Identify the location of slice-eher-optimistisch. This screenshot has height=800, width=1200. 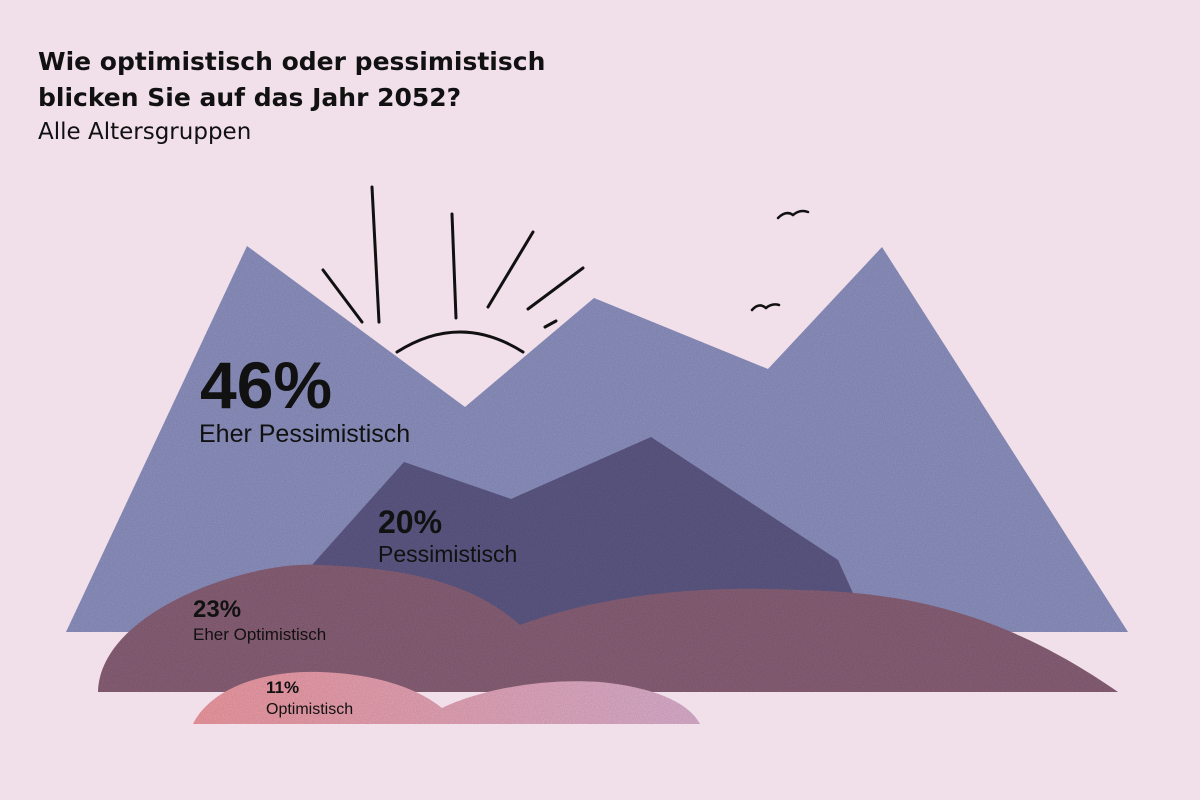
(608, 628).